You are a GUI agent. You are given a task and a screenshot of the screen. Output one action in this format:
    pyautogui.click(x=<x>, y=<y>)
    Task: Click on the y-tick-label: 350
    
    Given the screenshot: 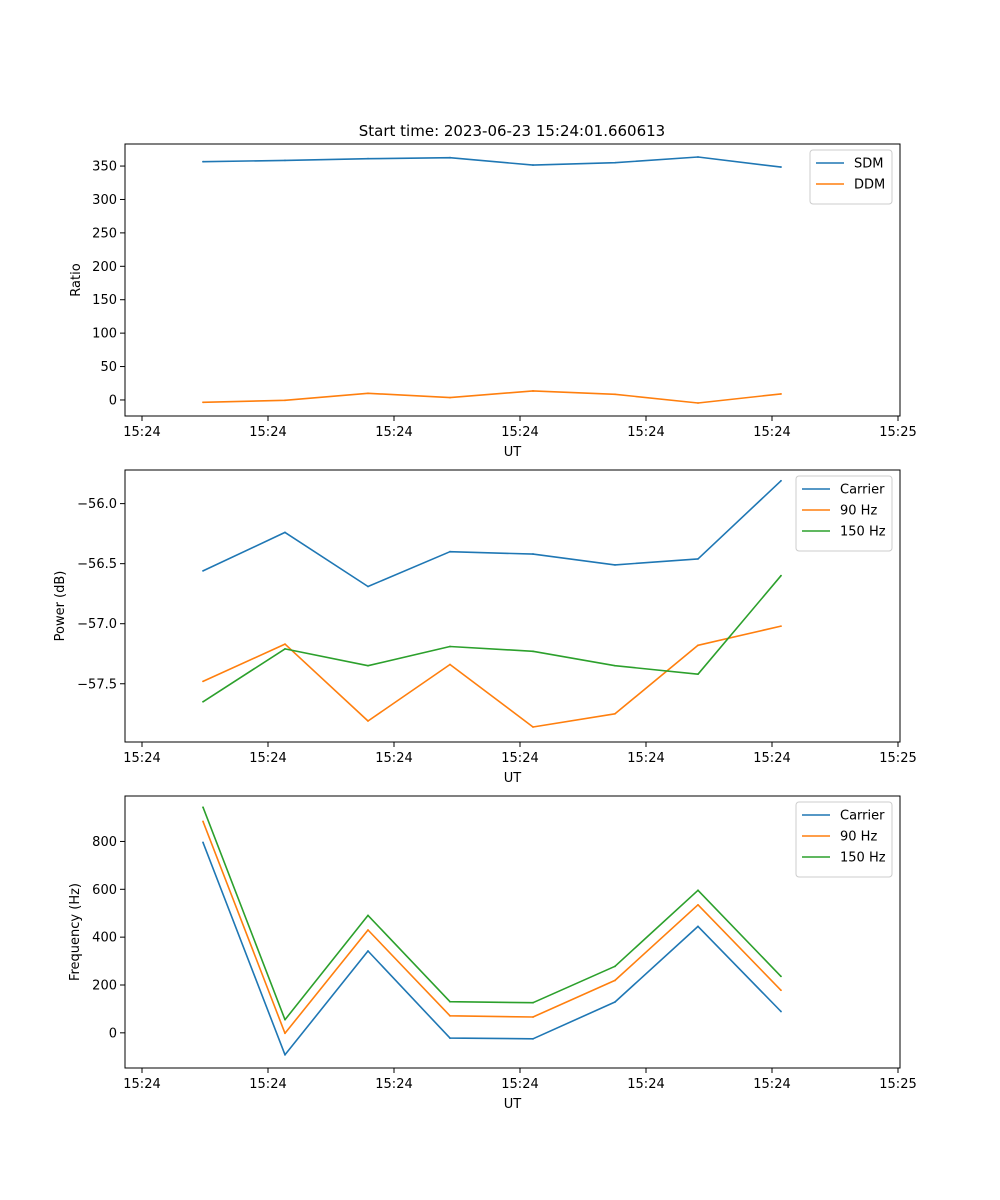 What is the action you would take?
    pyautogui.click(x=104, y=167)
    